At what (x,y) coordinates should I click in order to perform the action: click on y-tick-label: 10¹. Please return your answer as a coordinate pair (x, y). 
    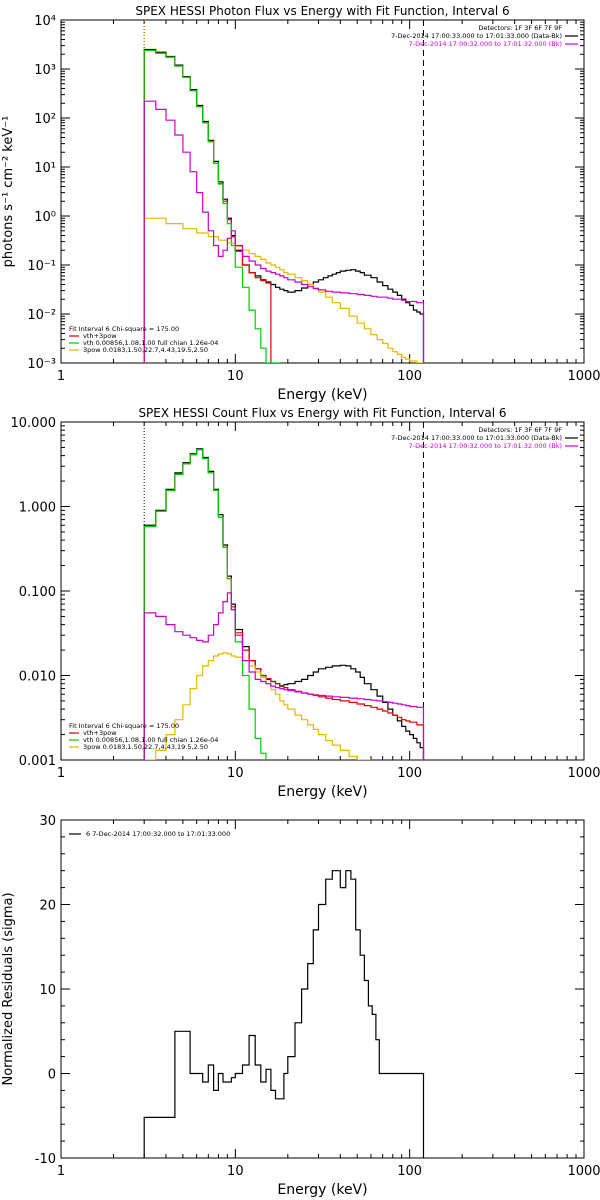
    Looking at the image, I should click on (45, 168).